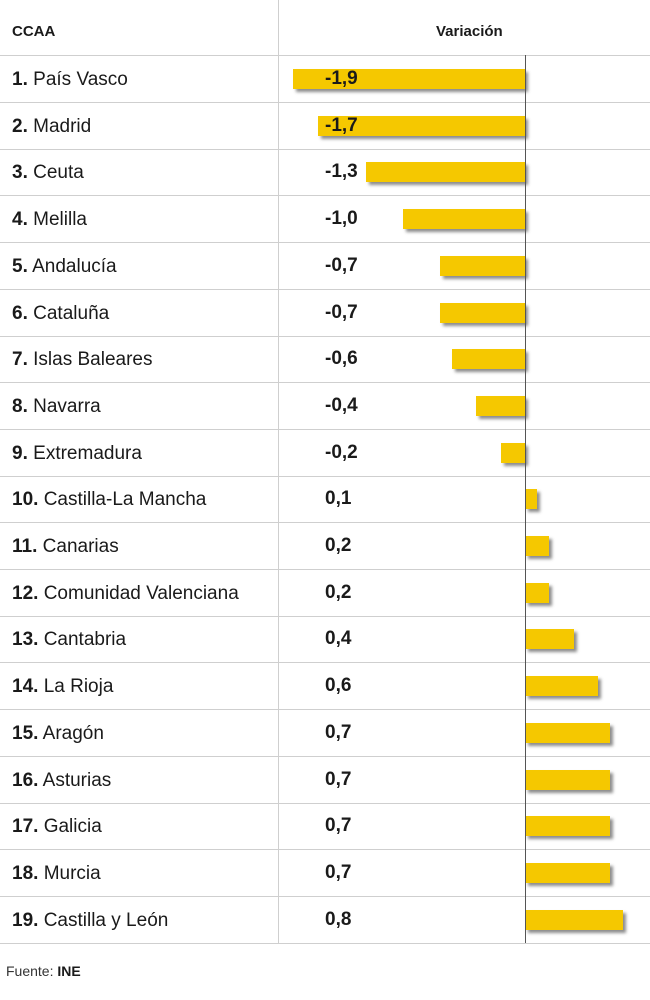 Image resolution: width=650 pixels, height=1000 pixels. I want to click on region-rank: 3., so click(20, 173).